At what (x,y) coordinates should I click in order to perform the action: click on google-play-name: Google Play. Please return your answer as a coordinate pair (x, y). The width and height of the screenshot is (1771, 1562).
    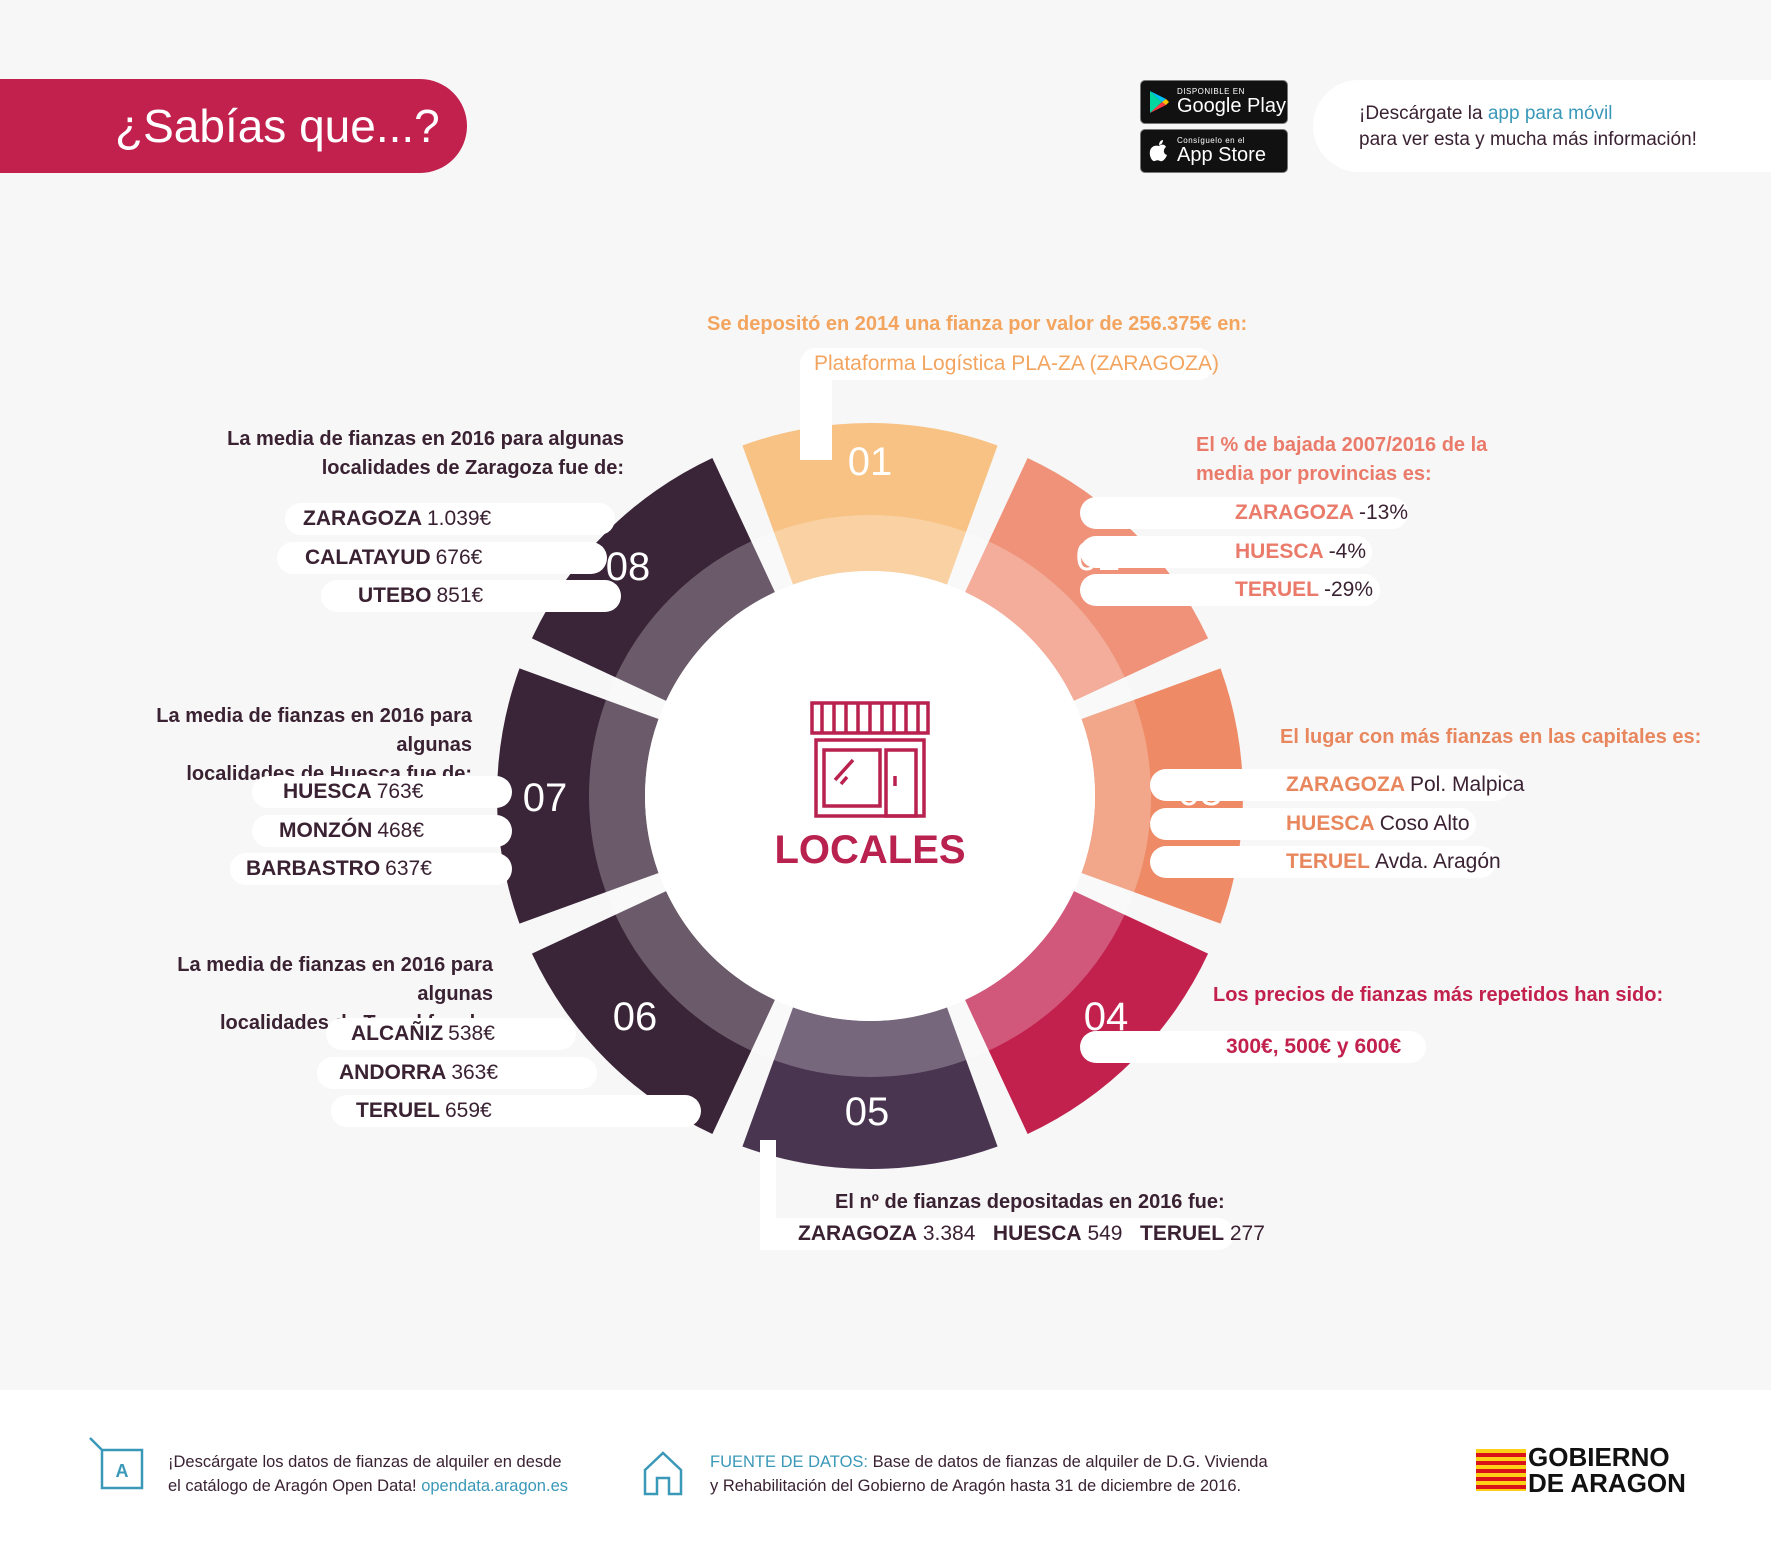
    Looking at the image, I should click on (1231, 106).